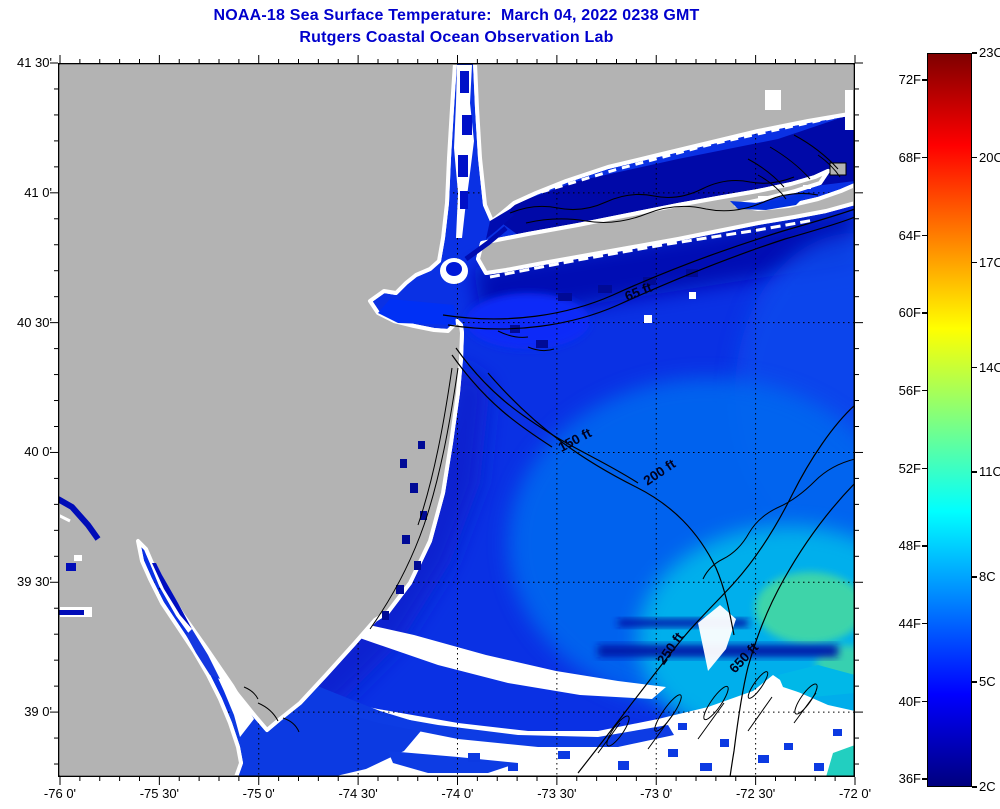  I want to click on peconic-bay, so click(770, 200).